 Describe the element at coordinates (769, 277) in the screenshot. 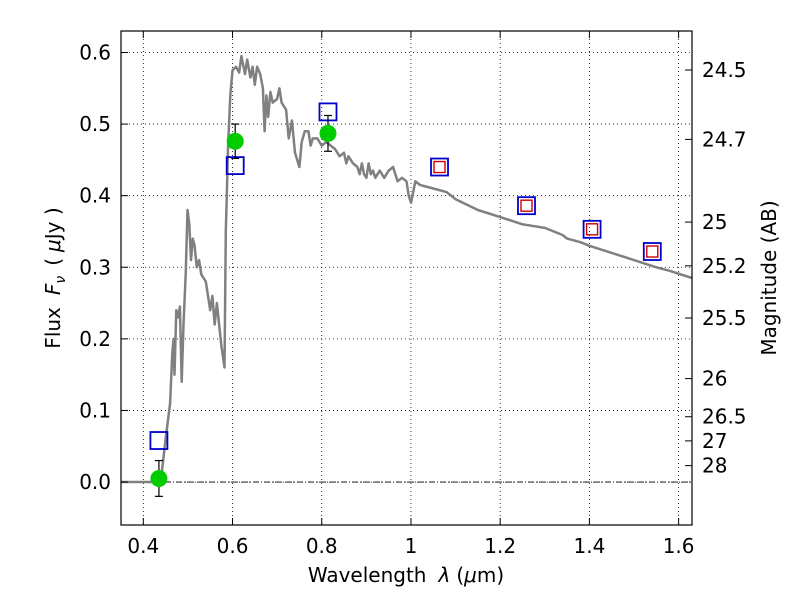

I see `right-axis-label: Magnitude (AB)` at that location.